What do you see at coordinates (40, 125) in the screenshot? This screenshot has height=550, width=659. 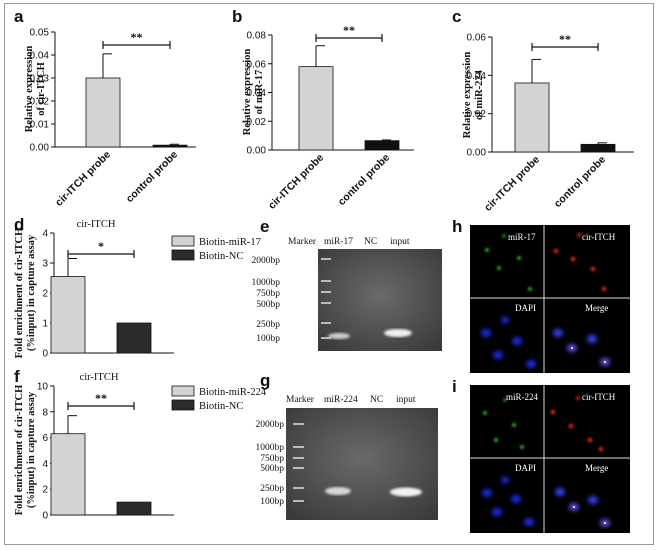 I see `y-tick-label: 0.01` at bounding box center [40, 125].